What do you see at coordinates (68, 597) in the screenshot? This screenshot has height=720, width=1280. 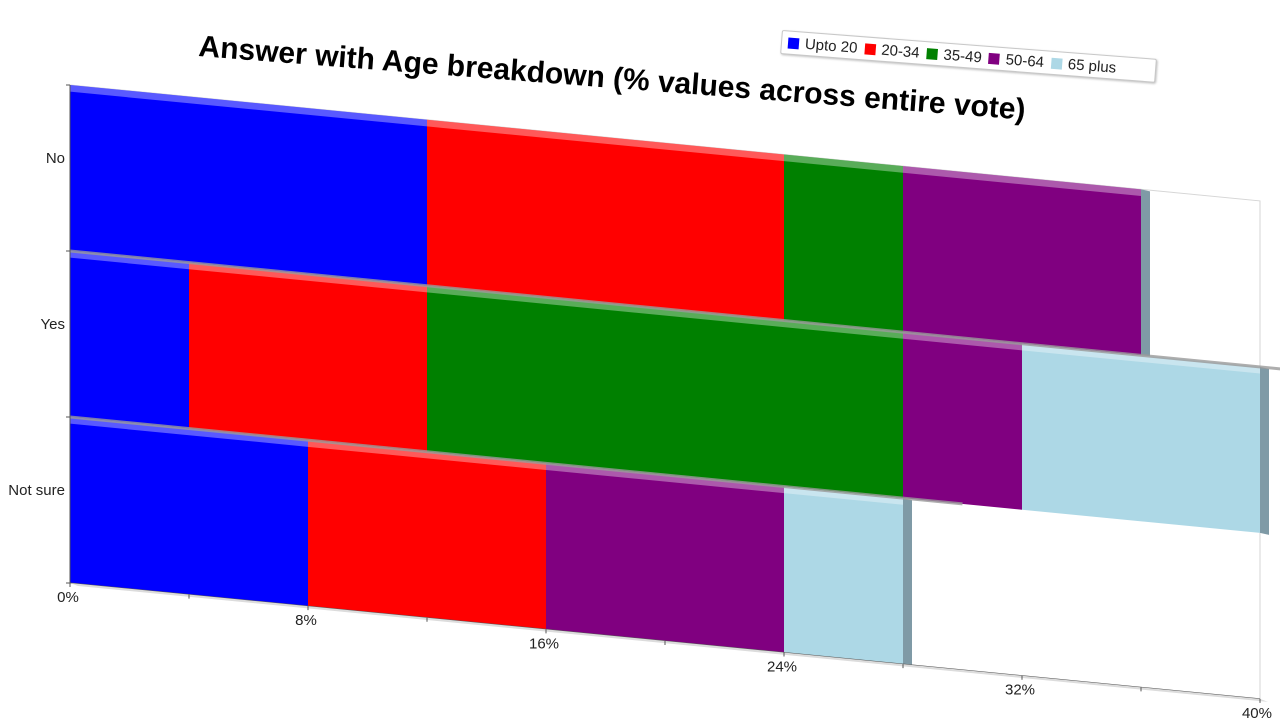 I see `x-tick-label: 0%` at bounding box center [68, 597].